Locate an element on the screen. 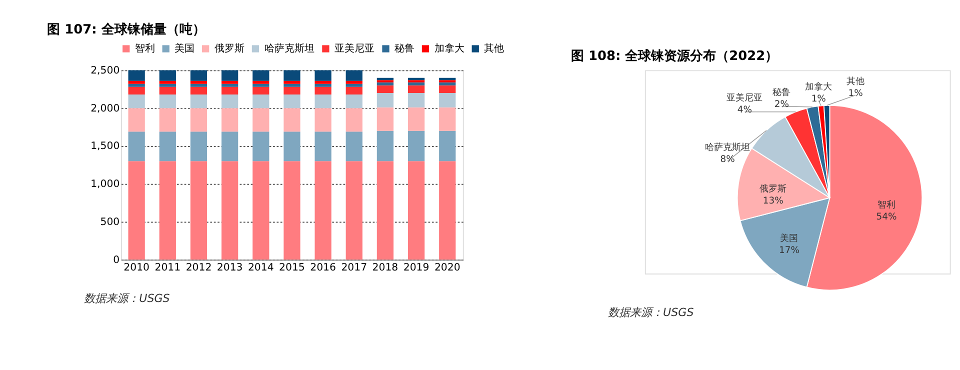 This screenshot has width=960, height=370. legend-label: 俄罗斯 is located at coordinates (229, 48).